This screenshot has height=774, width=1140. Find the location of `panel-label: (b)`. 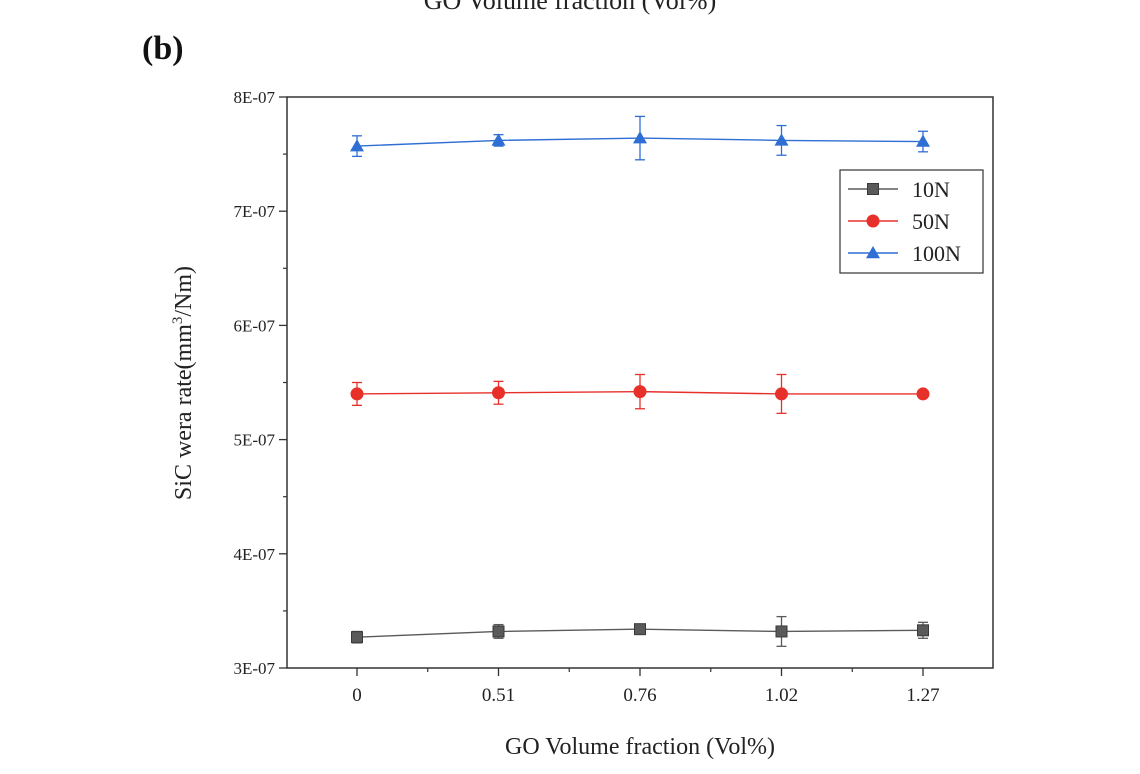

panel-label: (b) is located at coordinates (163, 48).